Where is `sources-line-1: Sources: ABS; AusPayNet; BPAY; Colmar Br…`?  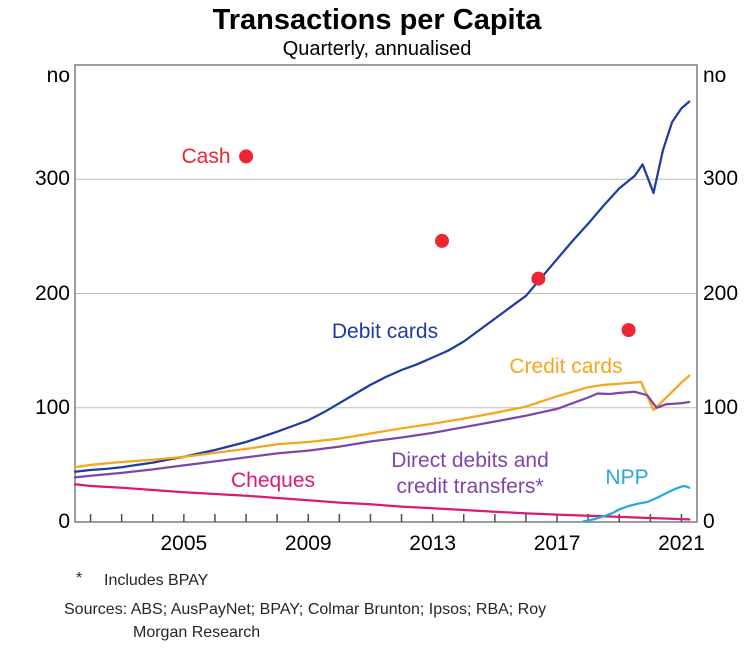 sources-line-1: Sources: ABS; AusPayNet; BPAY; Colmar Br… is located at coordinates (305, 609).